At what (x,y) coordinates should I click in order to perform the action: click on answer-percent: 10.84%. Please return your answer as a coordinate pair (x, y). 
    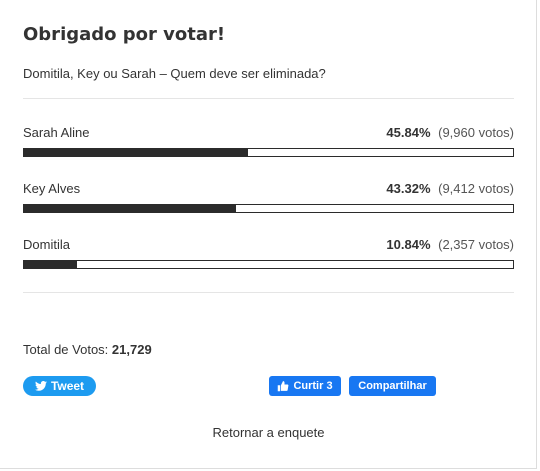
    Looking at the image, I should click on (408, 244).